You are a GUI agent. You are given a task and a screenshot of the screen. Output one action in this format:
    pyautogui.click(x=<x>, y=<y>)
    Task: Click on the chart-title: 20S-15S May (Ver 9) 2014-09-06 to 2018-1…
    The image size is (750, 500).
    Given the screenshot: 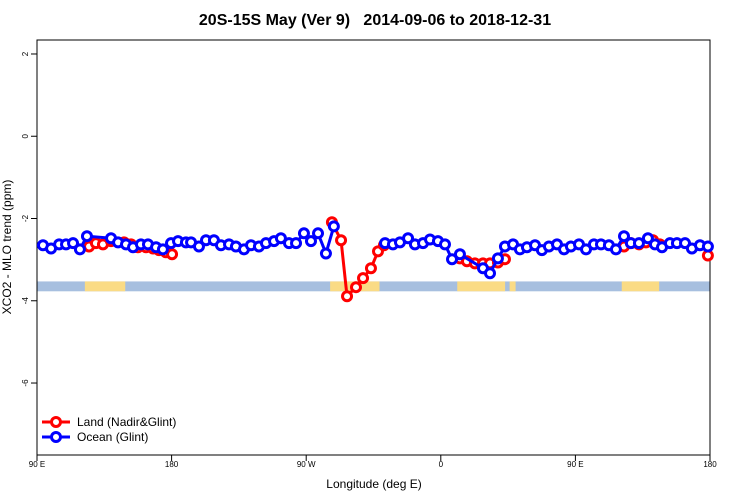 What is the action you would take?
    pyautogui.click(x=375, y=20)
    